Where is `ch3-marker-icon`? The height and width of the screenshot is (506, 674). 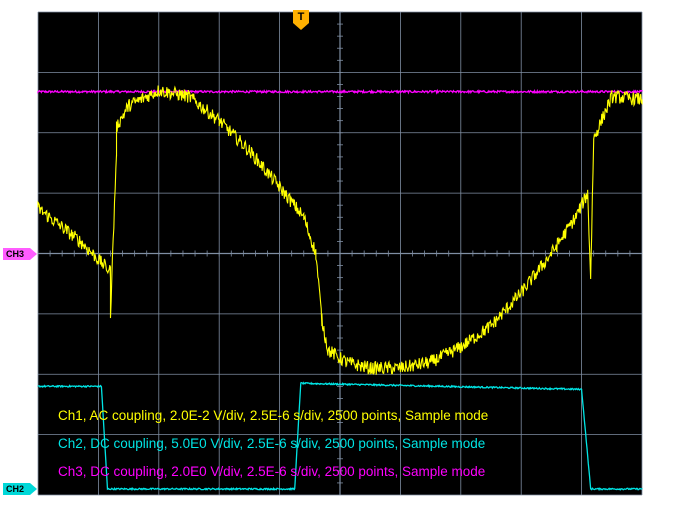 ch3-marker-icon is located at coordinates (20, 254).